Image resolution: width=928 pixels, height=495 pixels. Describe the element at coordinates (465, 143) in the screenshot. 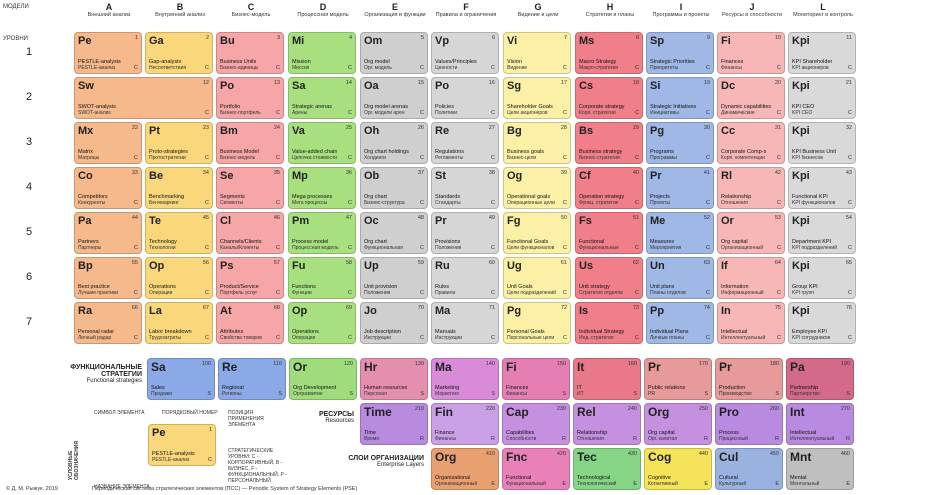

I see `element-cell: Re 27 Regulations Регламенты C` at that location.